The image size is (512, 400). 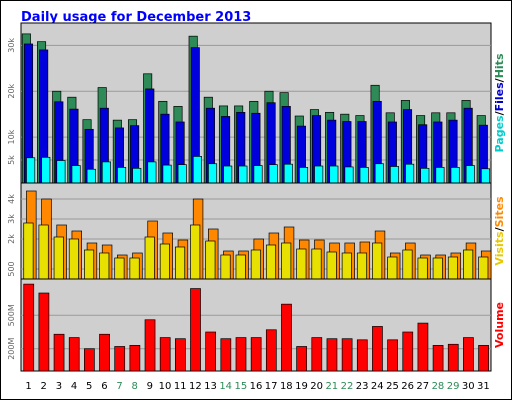 What do you see at coordinates (483, 386) in the screenshot?
I see `day-label-31: 31` at bounding box center [483, 386].